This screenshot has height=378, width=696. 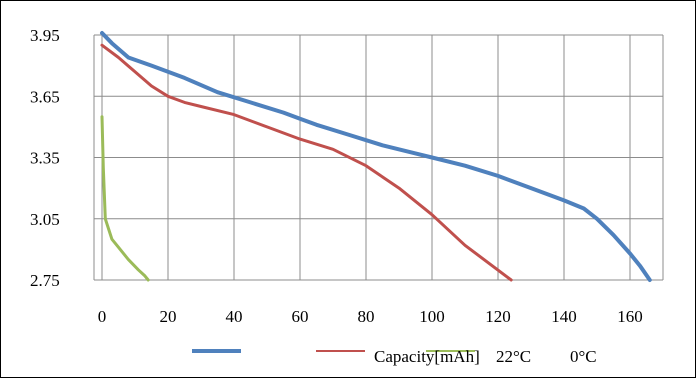 I want to click on y-tick-label-4: 2.75, so click(x=45, y=280).